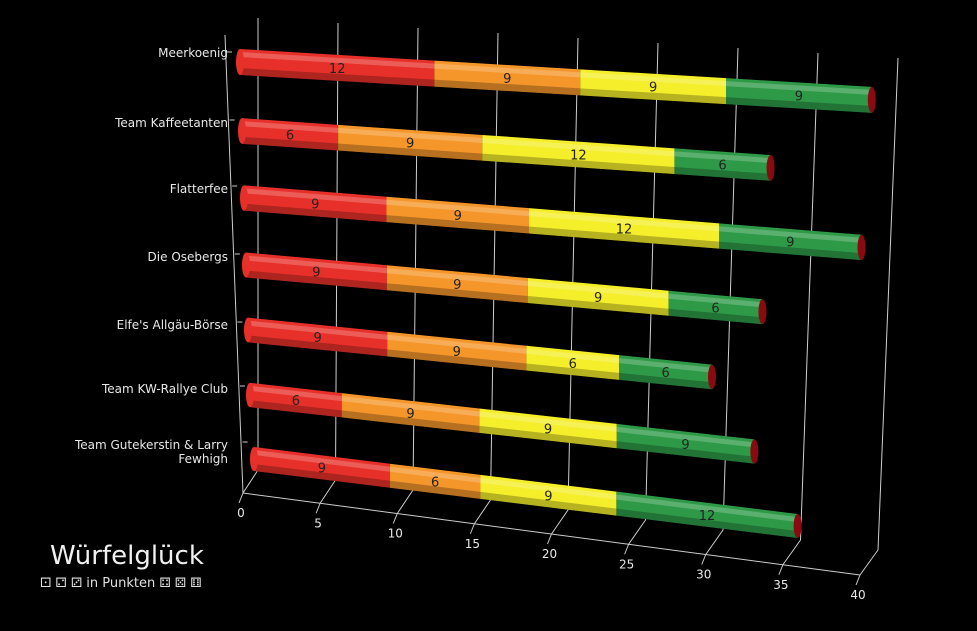 The height and width of the screenshot is (631, 977). What do you see at coordinates (703, 575) in the screenshot?
I see `x-tick-label: 30` at bounding box center [703, 575].